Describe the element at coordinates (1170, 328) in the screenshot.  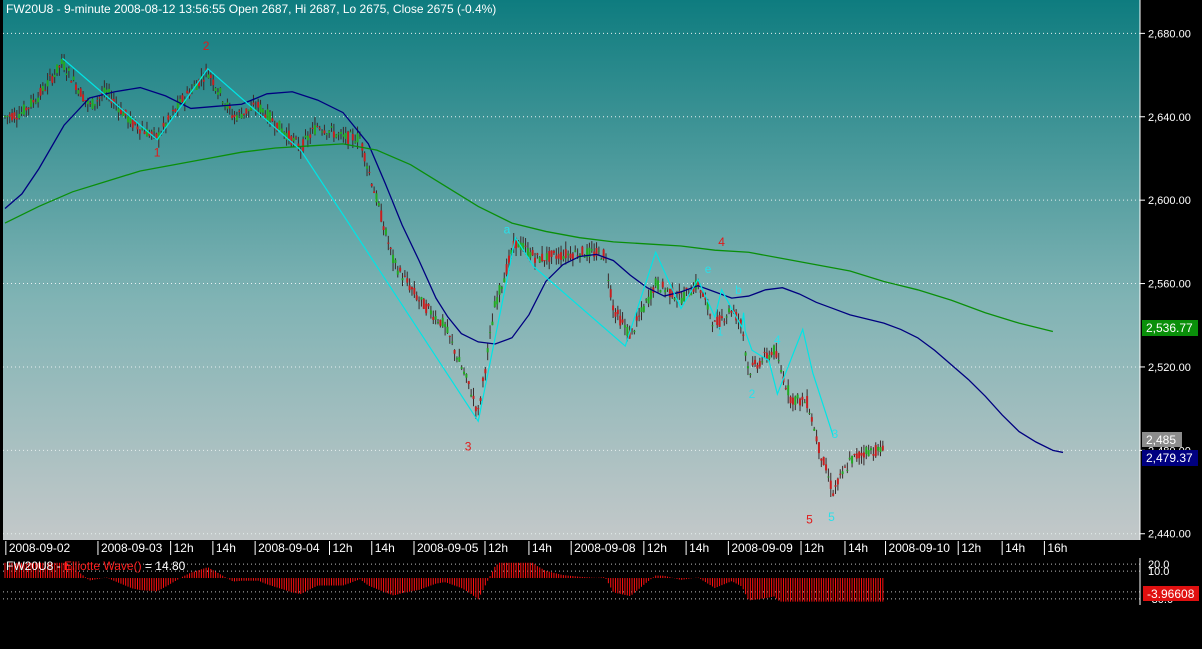
I see `green-ma-tag-box` at that location.